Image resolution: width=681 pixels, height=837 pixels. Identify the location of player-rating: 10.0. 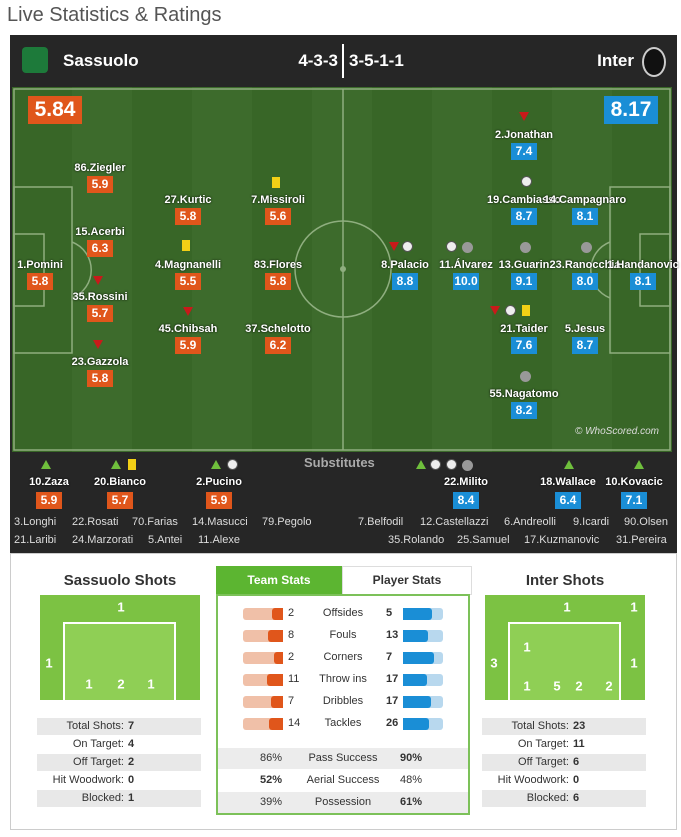
(466, 281).